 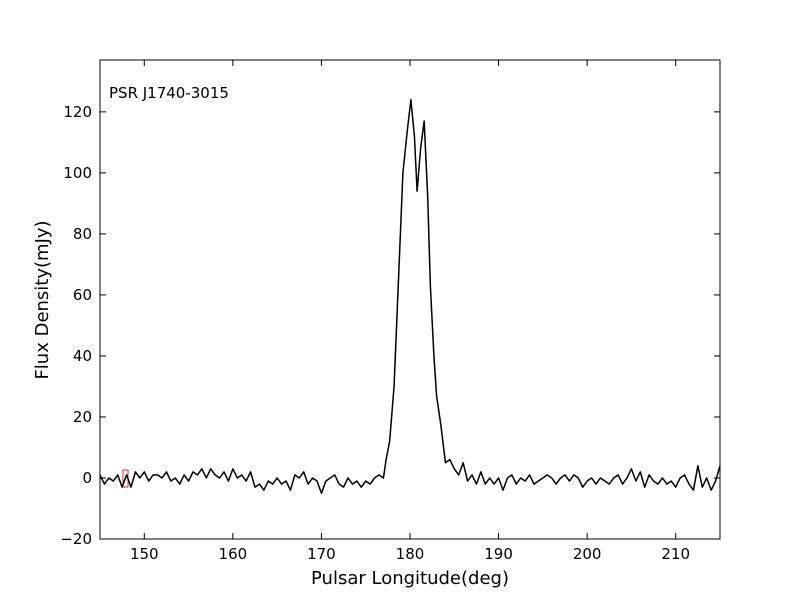 What do you see at coordinates (77, 112) in the screenshot?
I see `y-tick-label: 120` at bounding box center [77, 112].